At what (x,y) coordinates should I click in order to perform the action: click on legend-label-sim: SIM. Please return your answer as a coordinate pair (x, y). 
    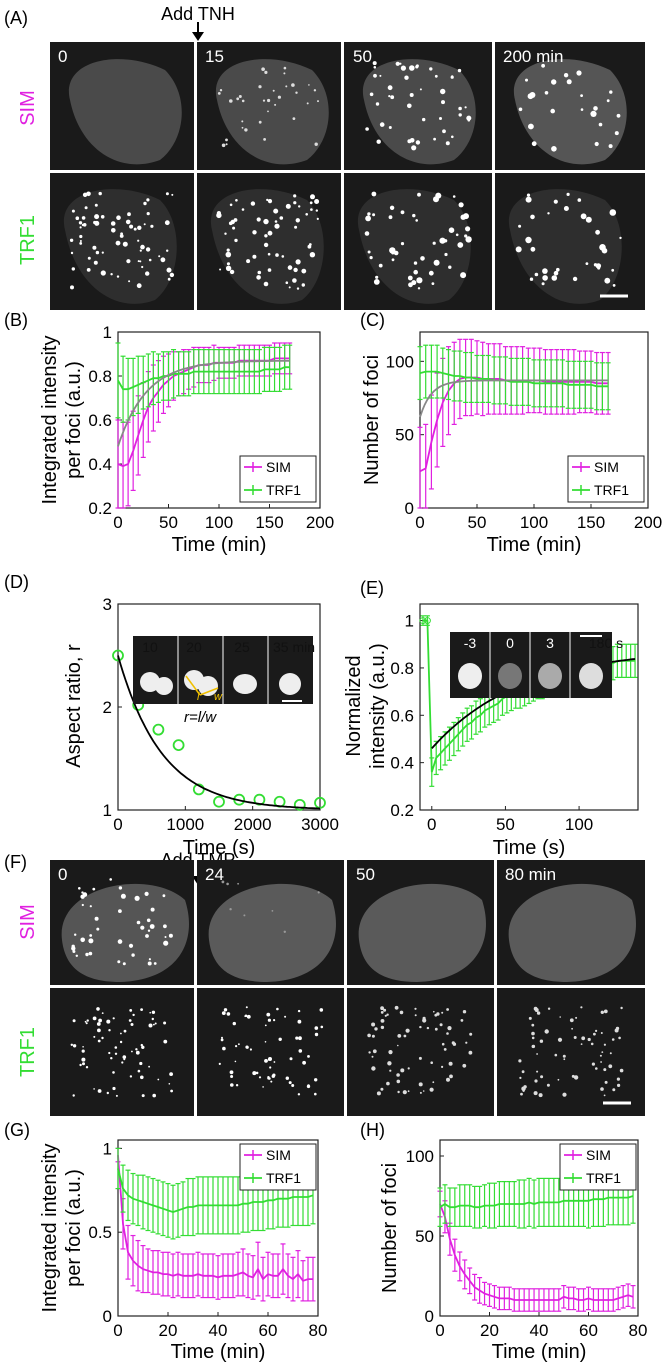
    Looking at the image, I should click on (606, 467).